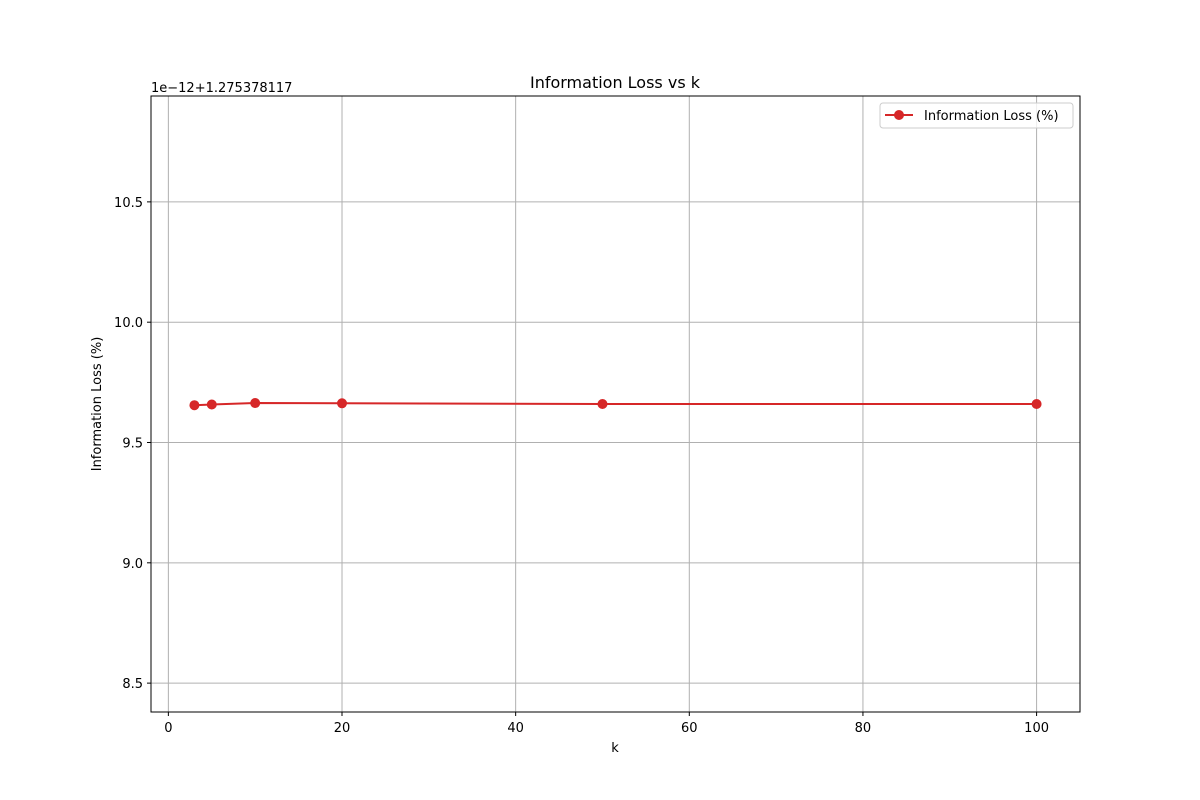 Image resolution: width=1200 pixels, height=800 pixels. Describe the element at coordinates (97, 404) in the screenshot. I see `y-axis-label: Information Loss (%)` at that location.